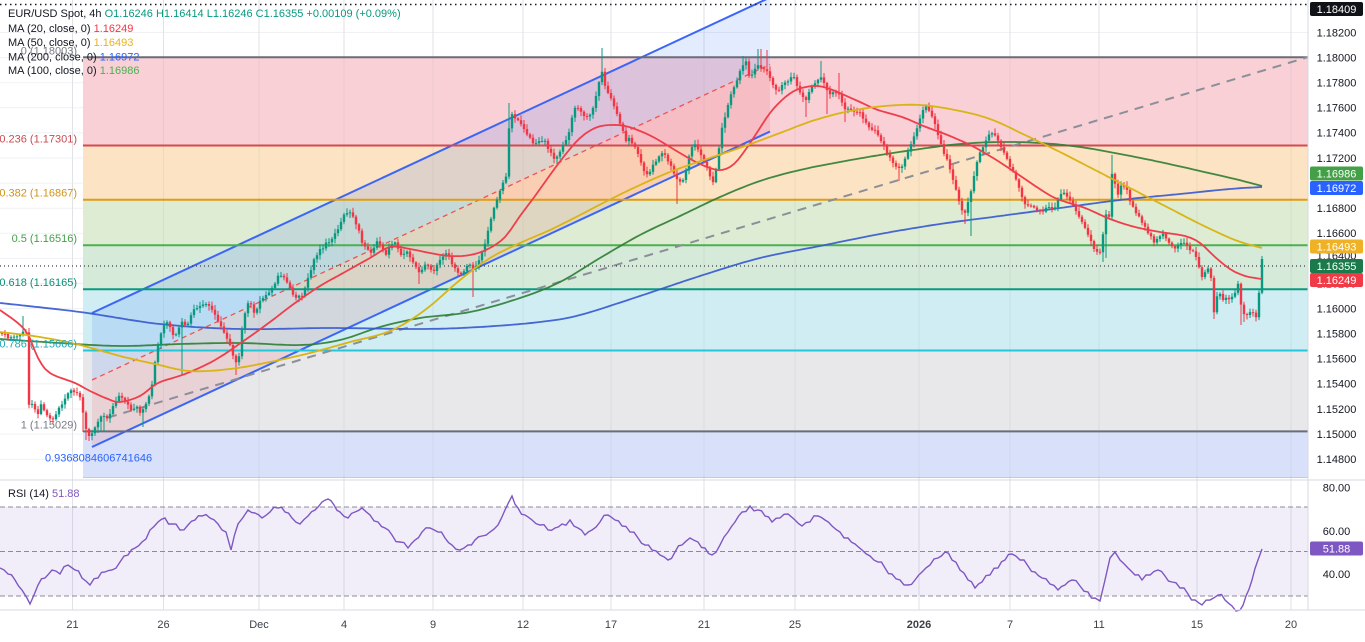  Describe the element at coordinates (1337, 281) in the screenshot. I see `svg-text: 1.16249` at that location.